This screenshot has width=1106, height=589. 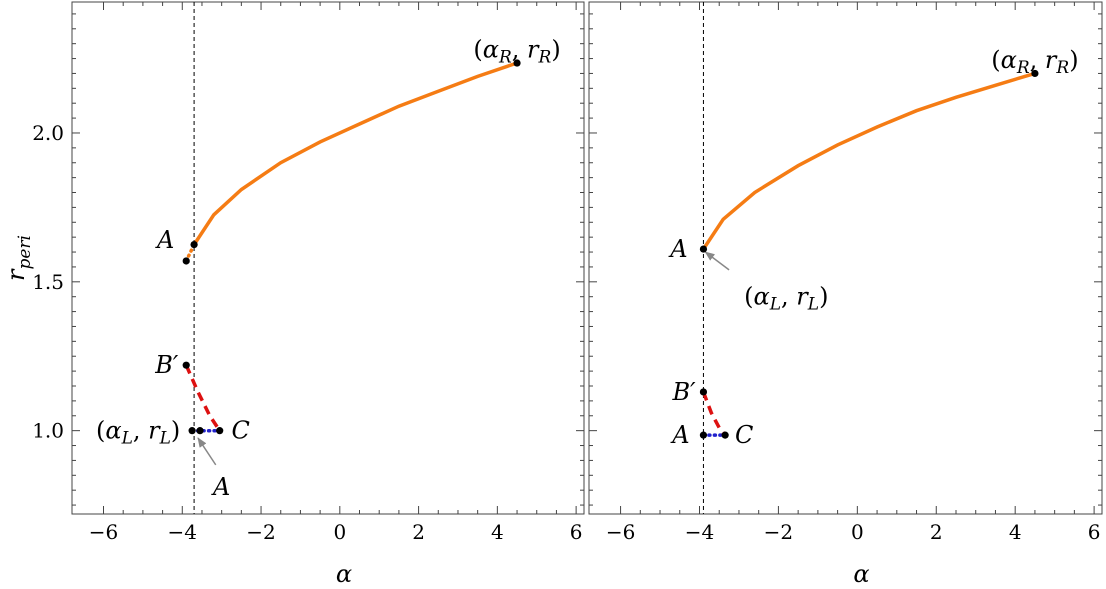 What do you see at coordinates (48, 133) in the screenshot?
I see `y-tick-label: 2.0` at bounding box center [48, 133].